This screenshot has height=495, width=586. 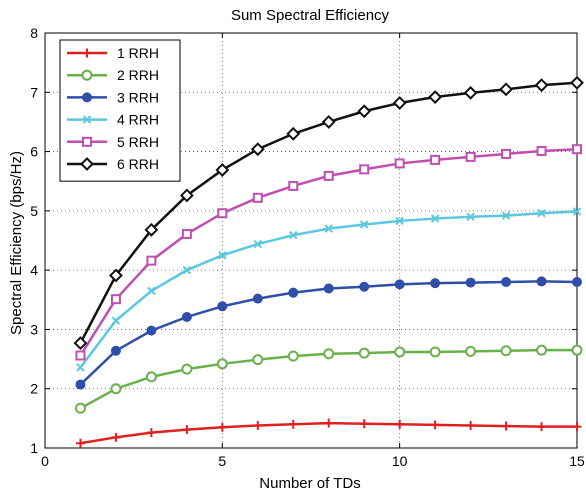 I want to click on legend-item-4-rrh: 4 RRH, so click(x=113, y=120).